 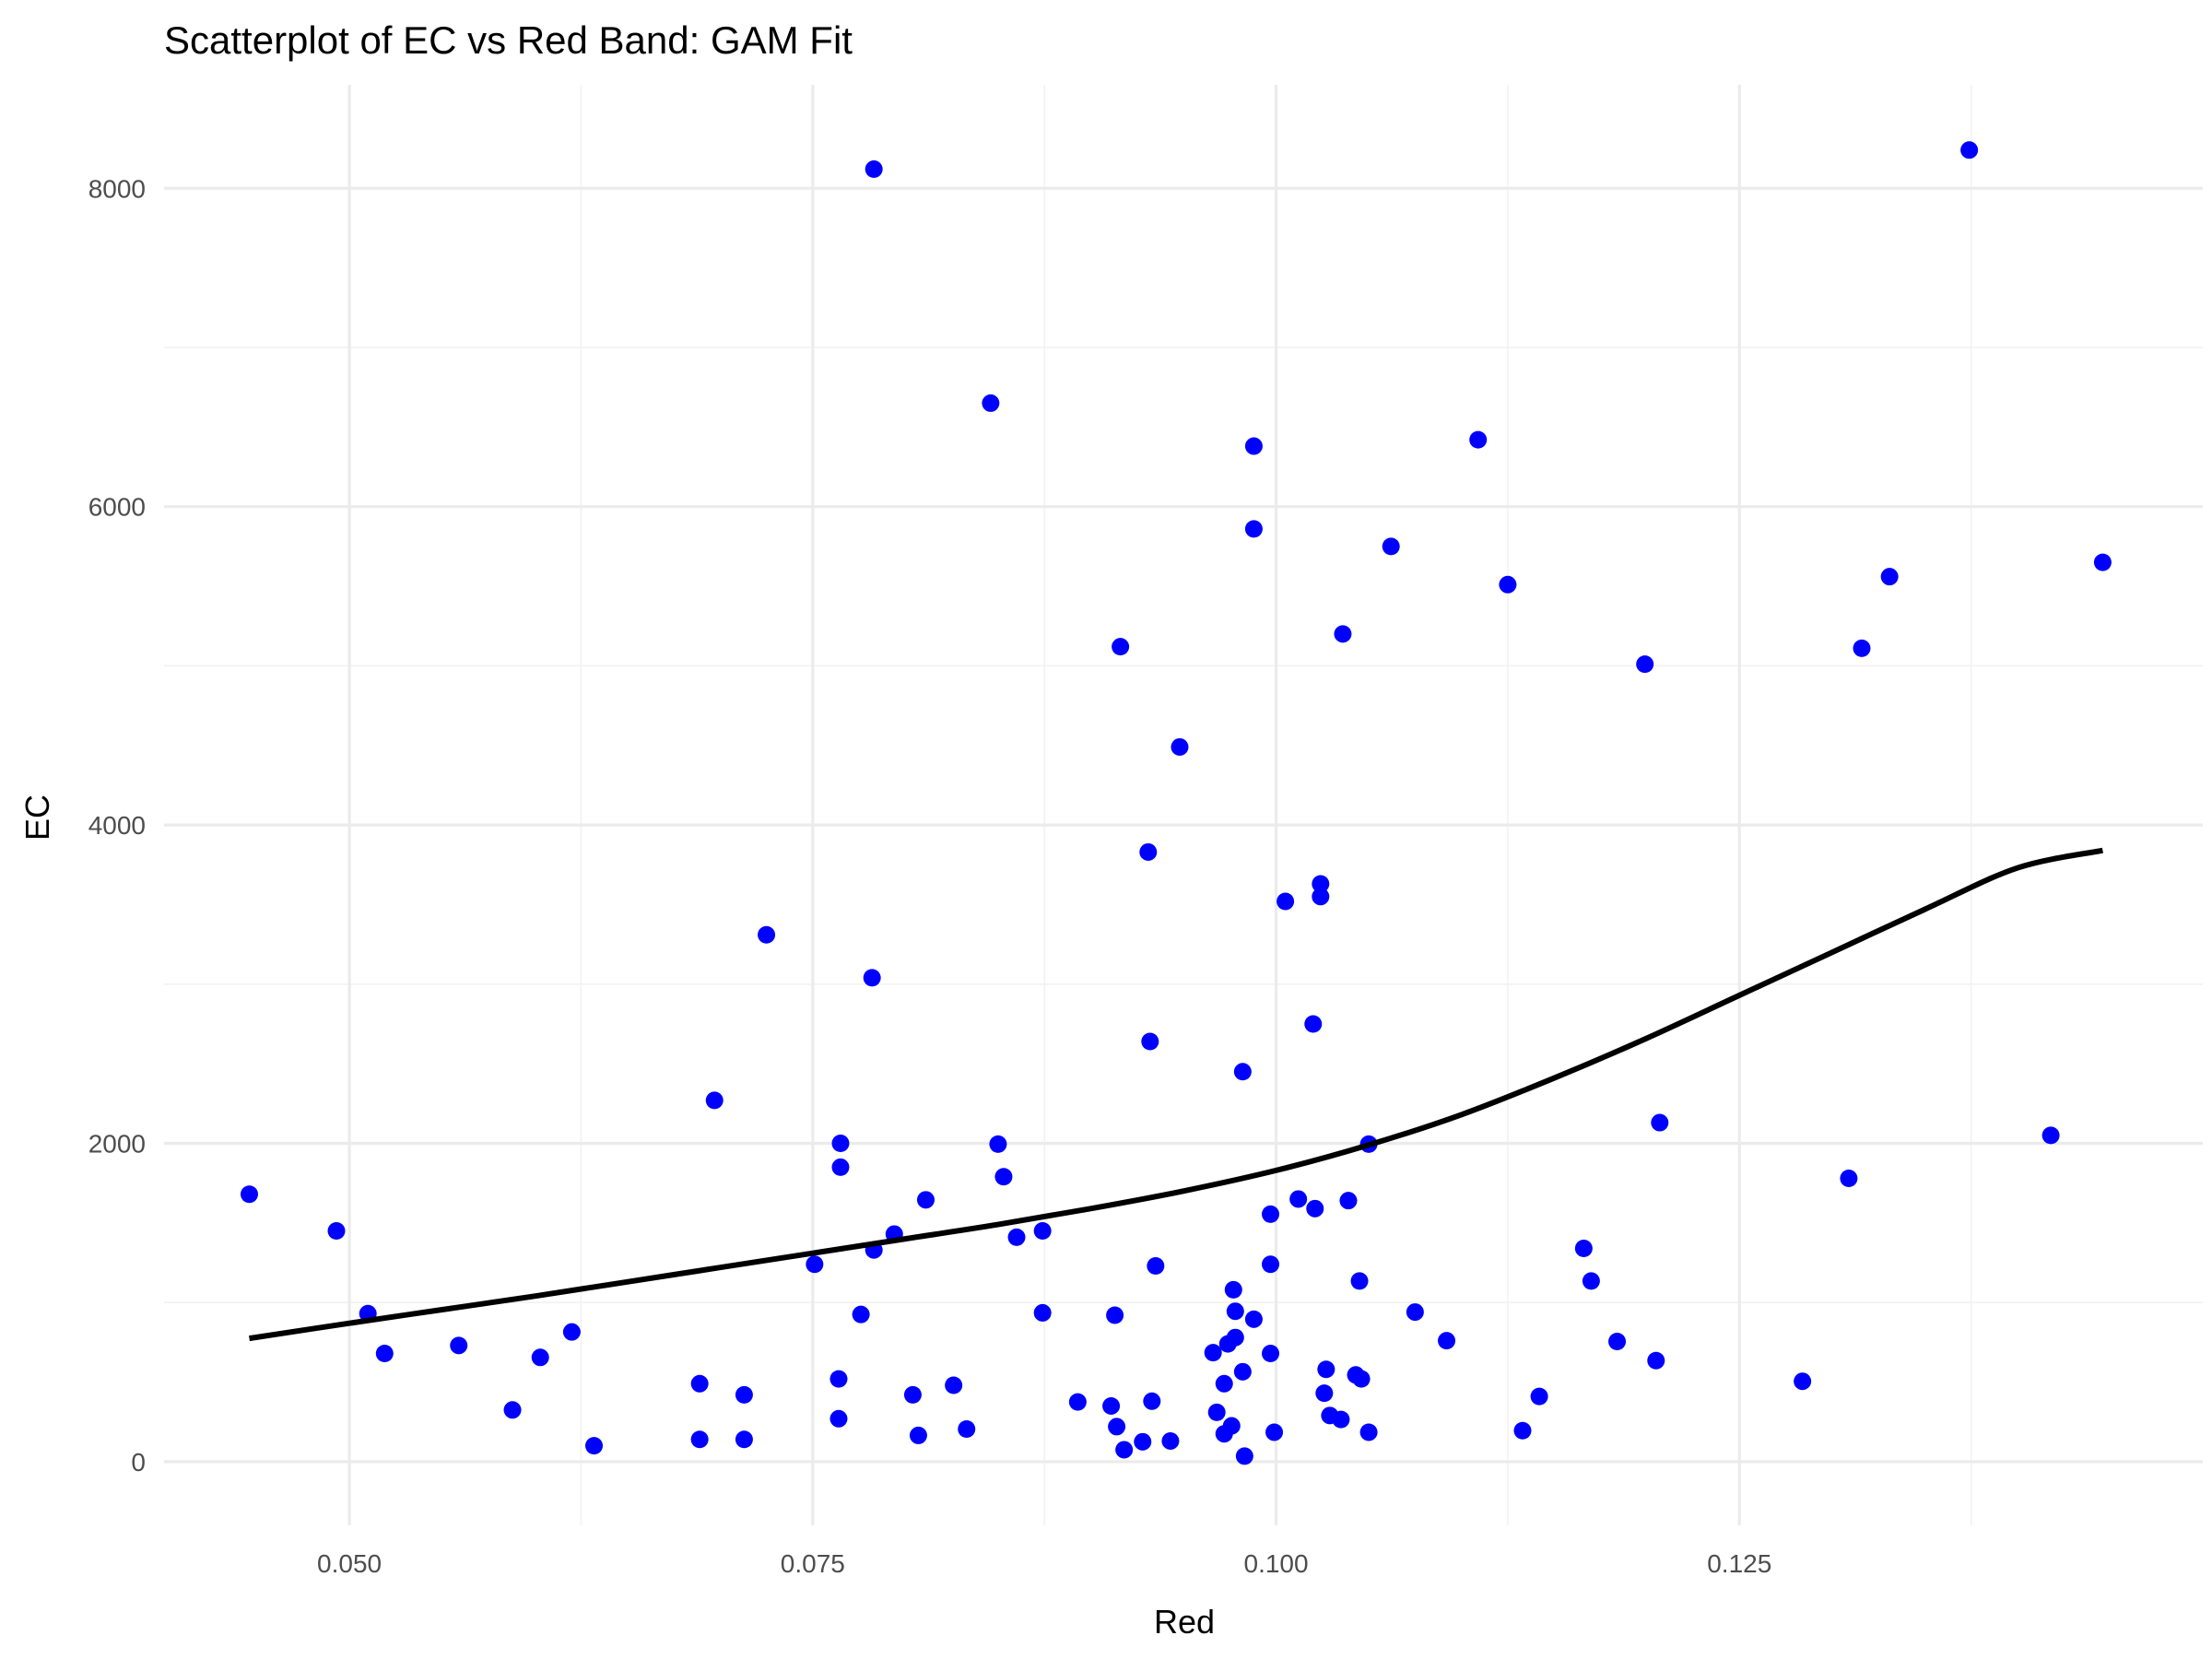 I want to click on x-tick-label: 0.100, so click(x=1276, y=1563).